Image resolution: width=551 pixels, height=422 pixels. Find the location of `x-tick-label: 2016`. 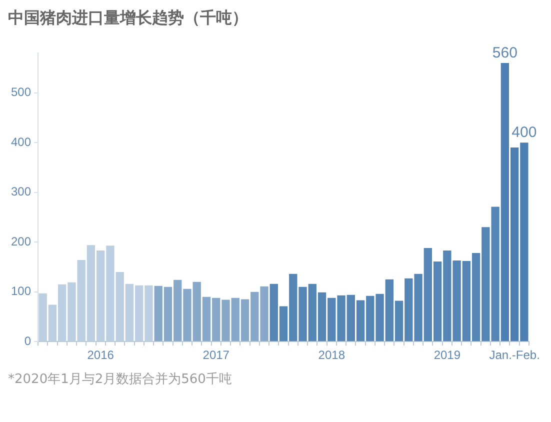

x-tick-label: 2016 is located at coordinates (100, 355).